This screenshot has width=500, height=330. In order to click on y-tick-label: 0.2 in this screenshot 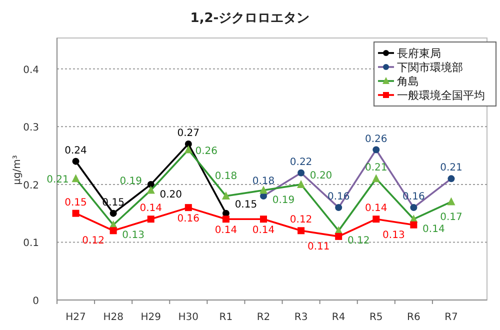, I will do `click(31, 186)`.